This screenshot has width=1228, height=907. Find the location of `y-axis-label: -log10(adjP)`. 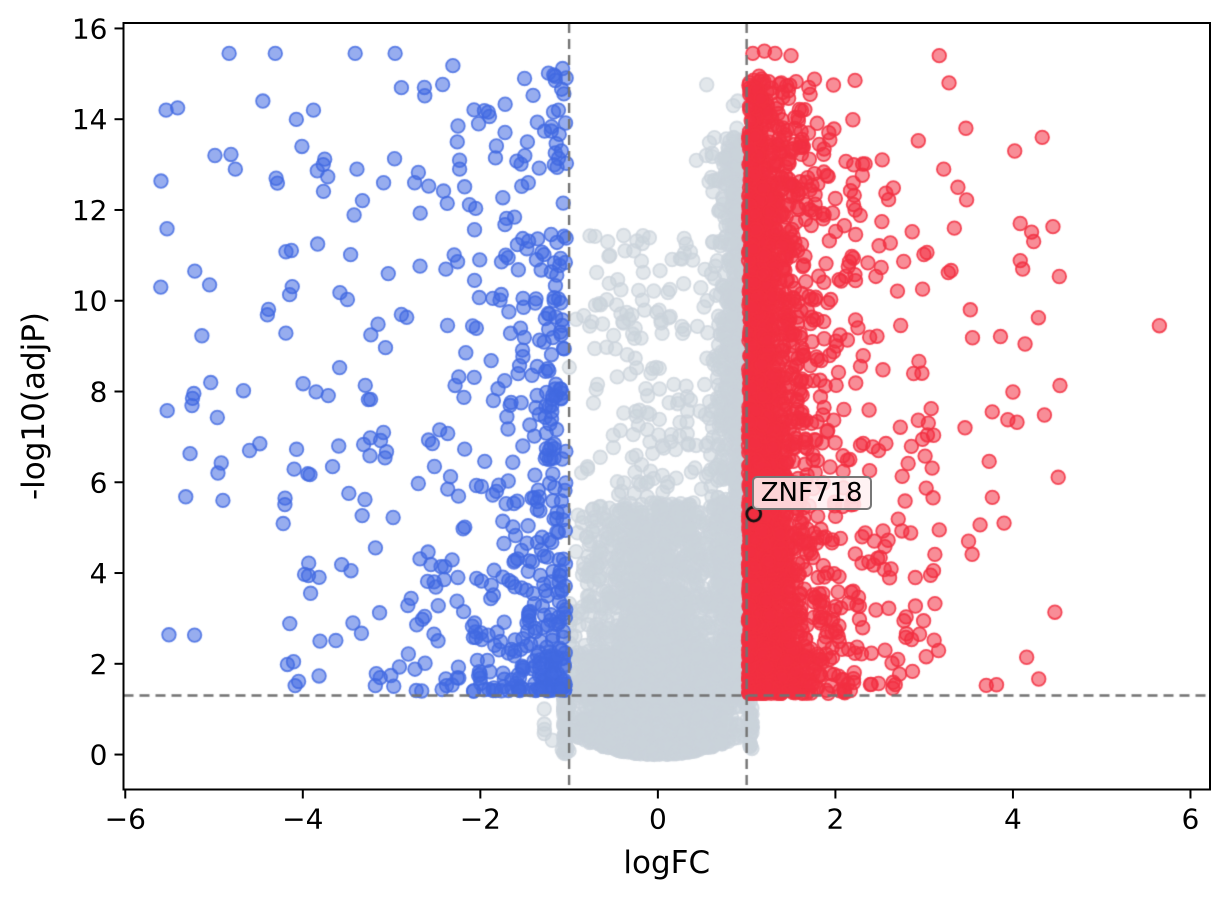

y-axis-label: -log10(adjP) is located at coordinates (34, 406).